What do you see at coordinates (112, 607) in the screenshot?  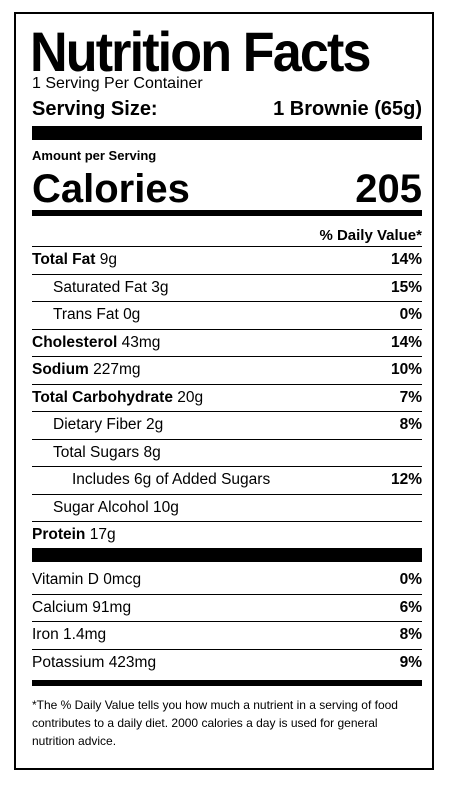 I see `vitamin-amount: 91mg` at bounding box center [112, 607].